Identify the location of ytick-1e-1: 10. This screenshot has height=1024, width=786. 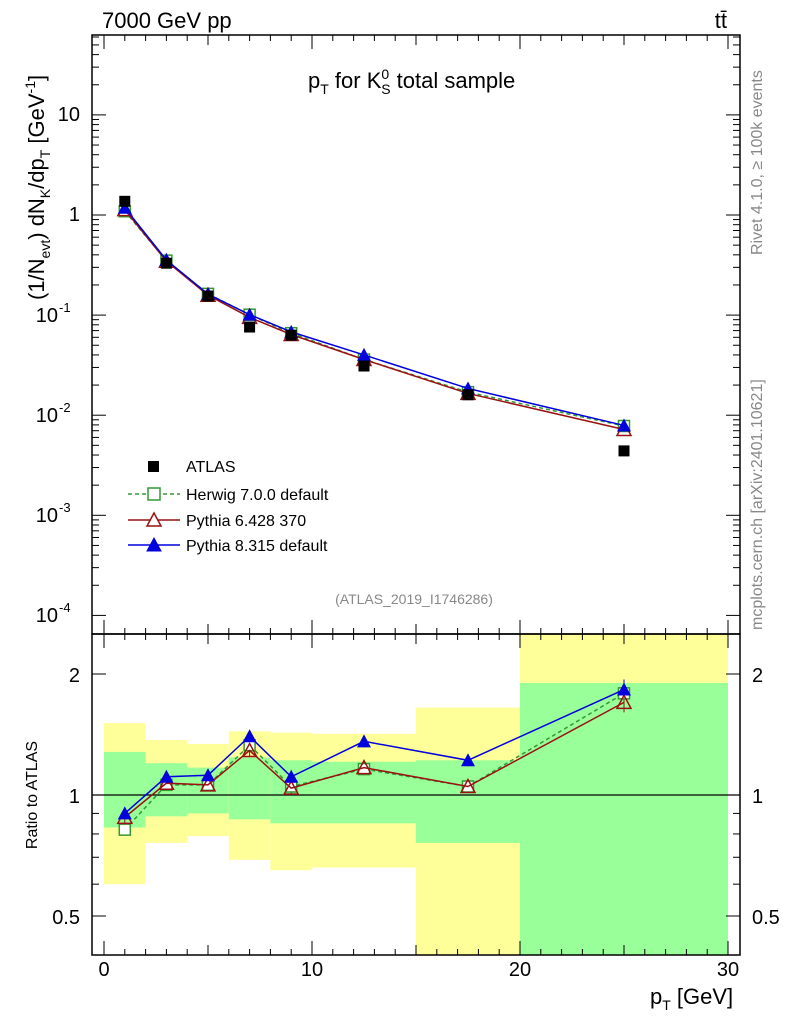
(47, 316).